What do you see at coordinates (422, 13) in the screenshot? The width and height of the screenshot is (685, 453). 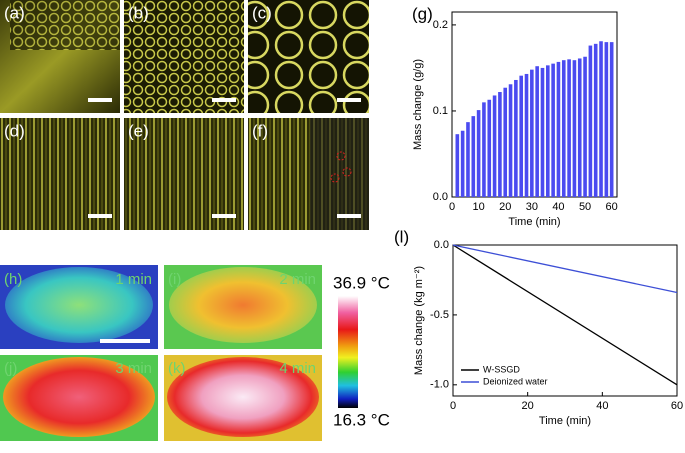 I see `panel-label: (g)` at bounding box center [422, 13].